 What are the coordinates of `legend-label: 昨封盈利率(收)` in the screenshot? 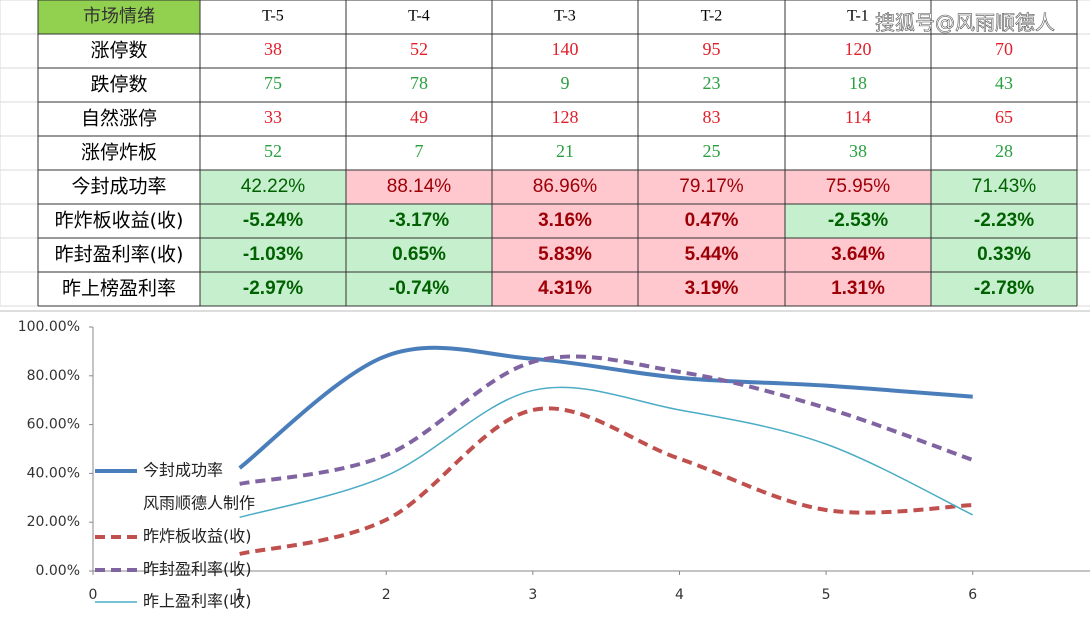 It's located at (197, 569).